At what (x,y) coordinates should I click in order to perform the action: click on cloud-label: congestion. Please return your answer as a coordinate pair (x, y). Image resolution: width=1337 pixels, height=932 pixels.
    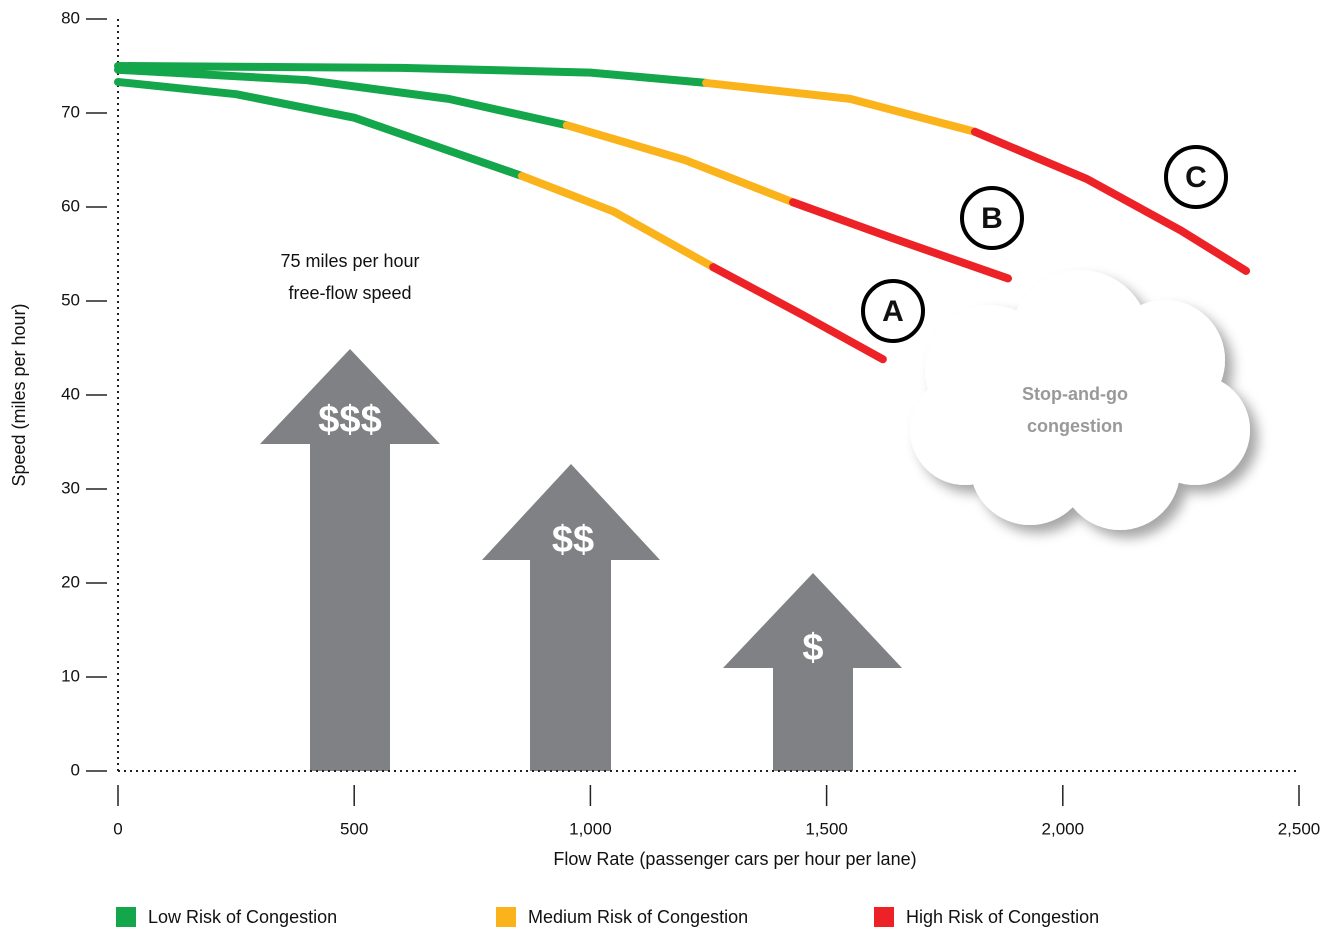
    Looking at the image, I should click on (1075, 426).